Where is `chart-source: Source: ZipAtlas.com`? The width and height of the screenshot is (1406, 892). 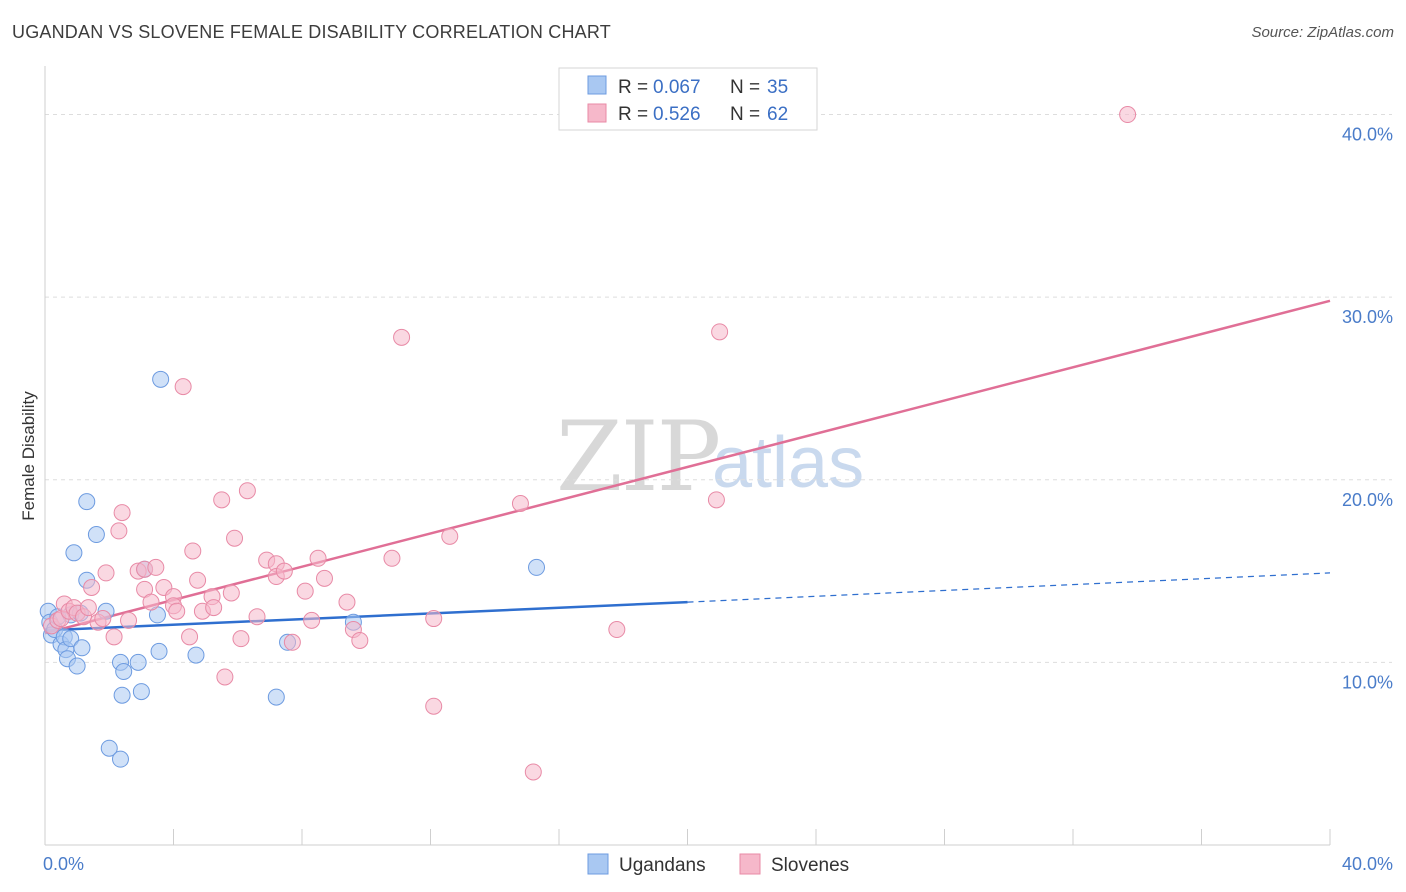
chart-source: Source: ZipAtlas.com is located at coordinates (1322, 32).